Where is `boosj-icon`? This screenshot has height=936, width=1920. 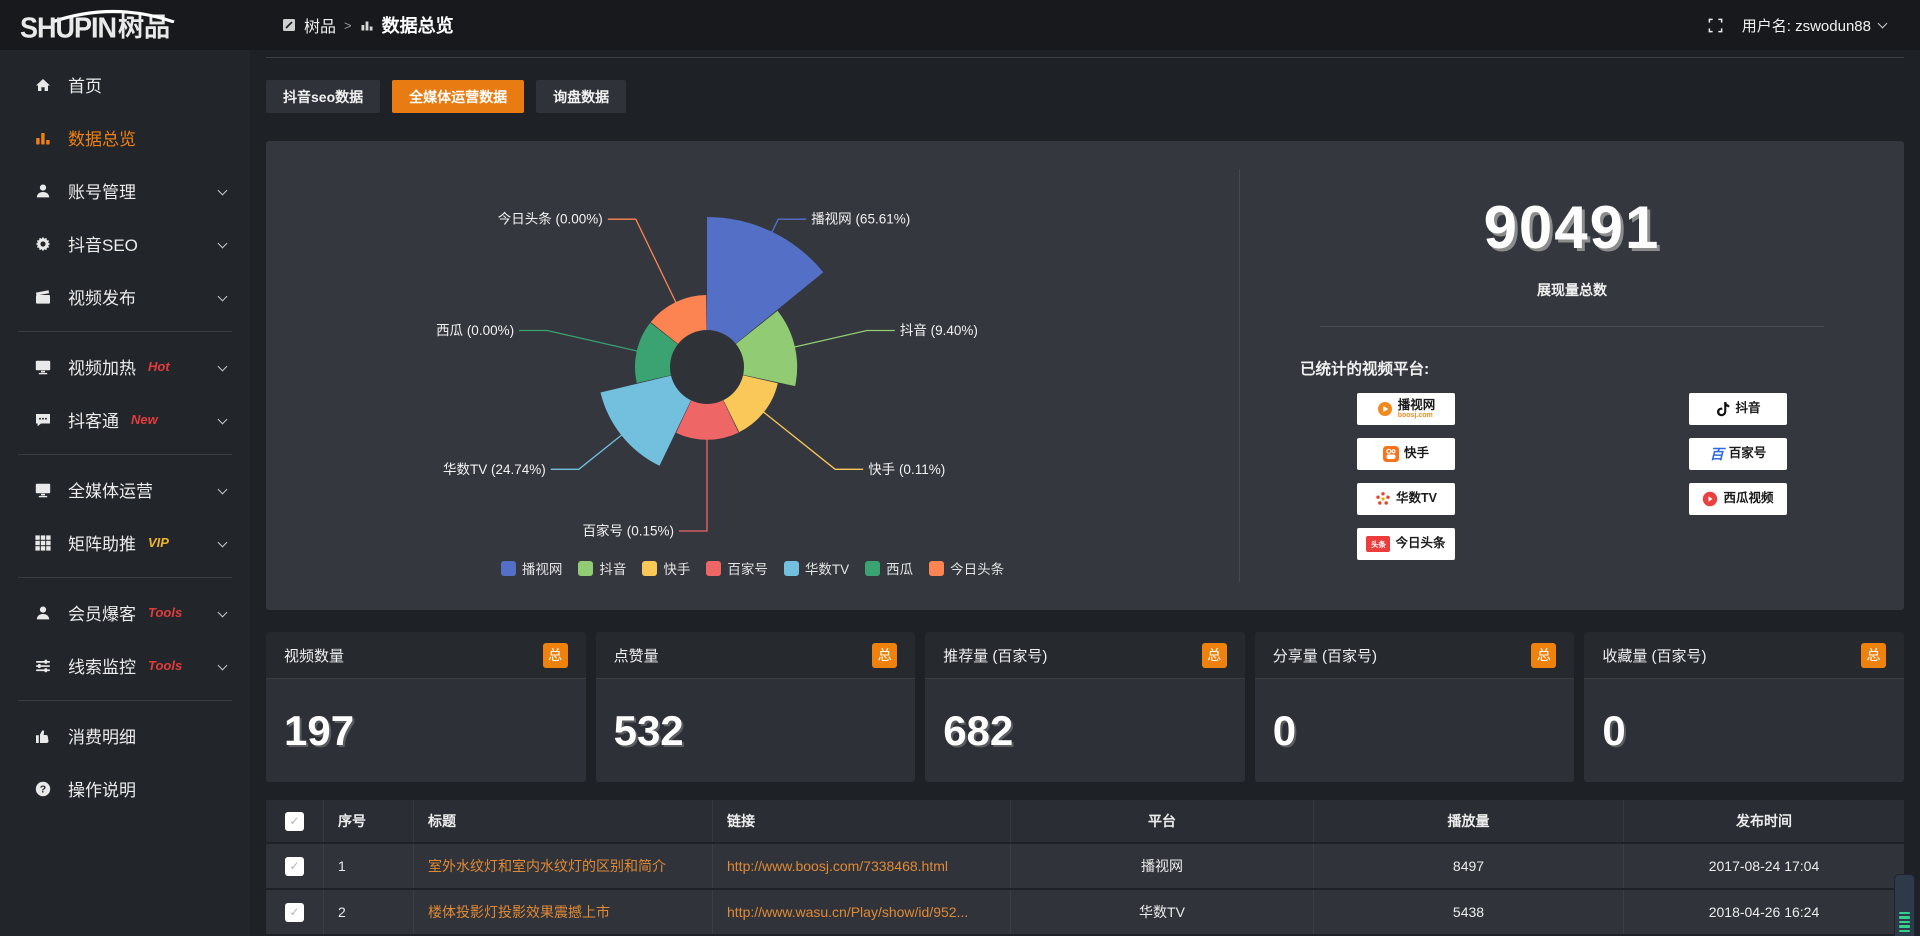 boosj-icon is located at coordinates (1385, 409).